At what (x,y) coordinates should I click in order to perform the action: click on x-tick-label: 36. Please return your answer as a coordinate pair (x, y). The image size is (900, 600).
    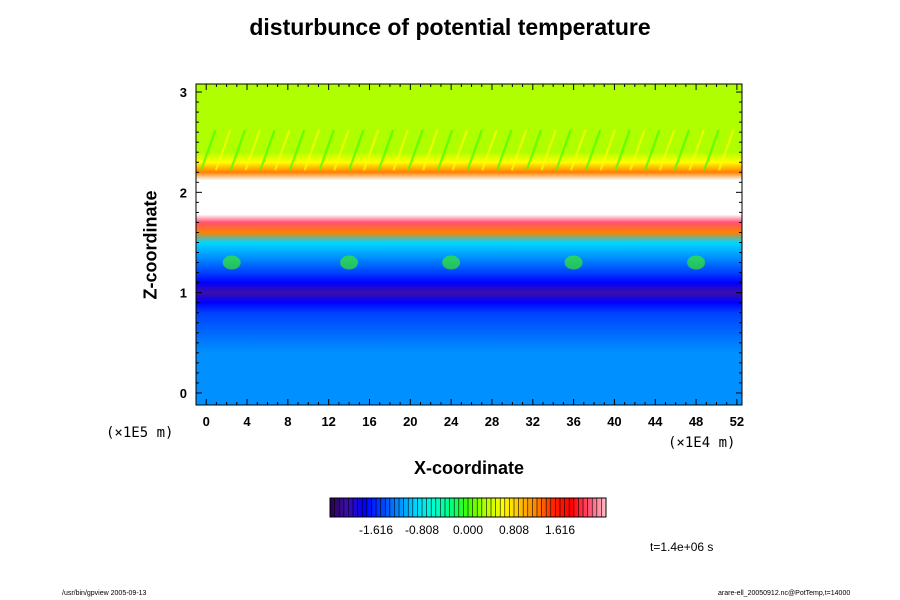
    Looking at the image, I should click on (573, 421).